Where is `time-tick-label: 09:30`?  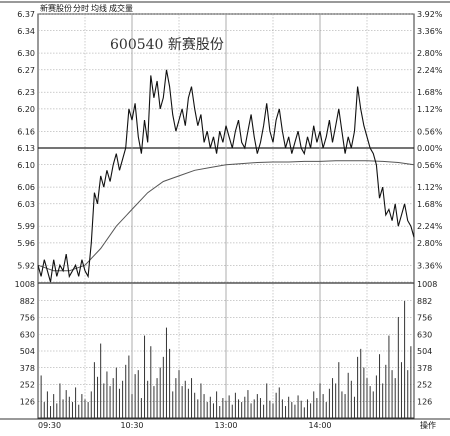 time-tick-label: 09:30 is located at coordinates (49, 425).